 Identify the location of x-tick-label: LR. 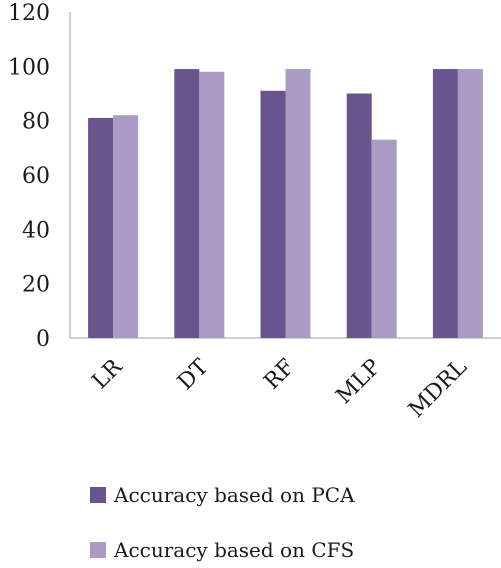
(108, 374).